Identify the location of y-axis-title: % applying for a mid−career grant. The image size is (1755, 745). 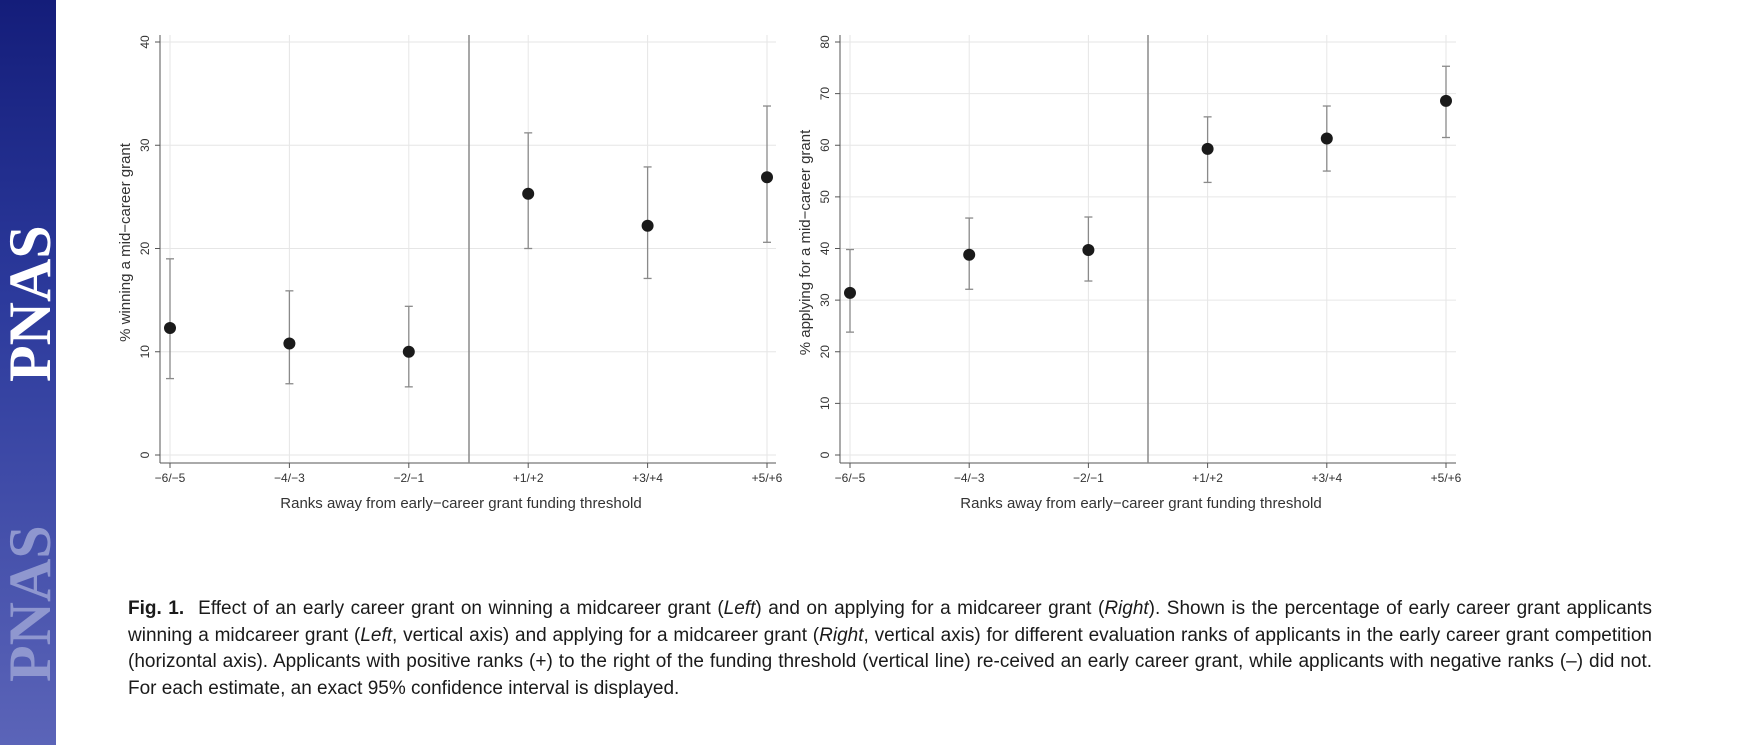
(805, 242).